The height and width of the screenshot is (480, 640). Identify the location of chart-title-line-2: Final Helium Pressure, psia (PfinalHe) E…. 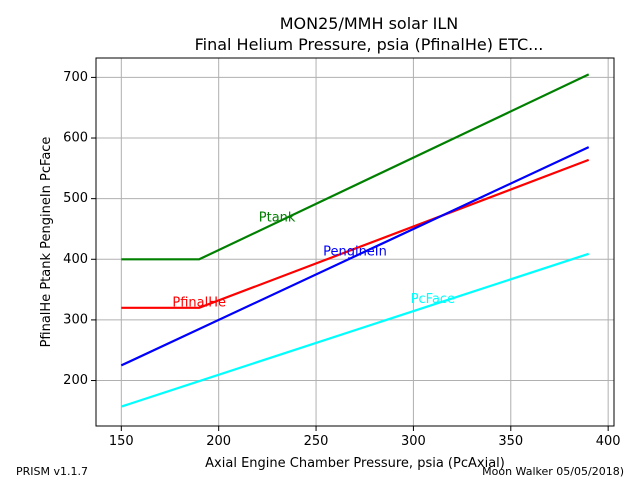
(369, 44).